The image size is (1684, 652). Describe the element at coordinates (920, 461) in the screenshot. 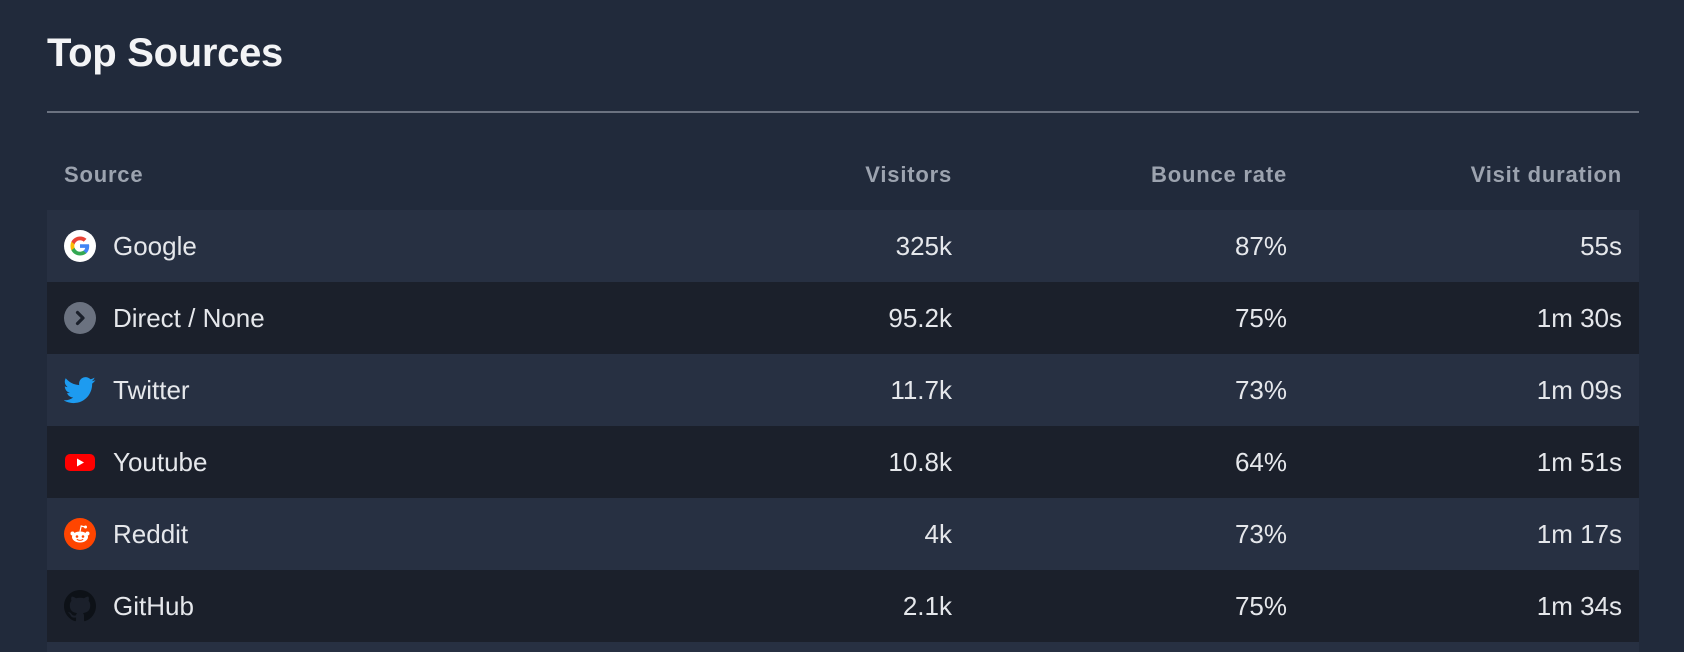

I see `visitors-cell: 10.8k` at that location.